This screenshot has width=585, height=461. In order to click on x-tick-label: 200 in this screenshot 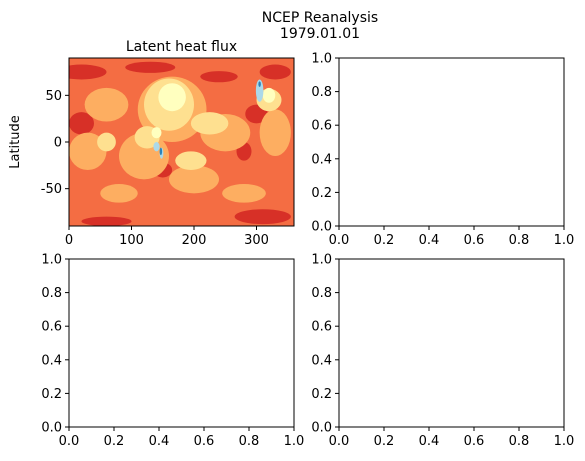, I will do `click(194, 240)`.